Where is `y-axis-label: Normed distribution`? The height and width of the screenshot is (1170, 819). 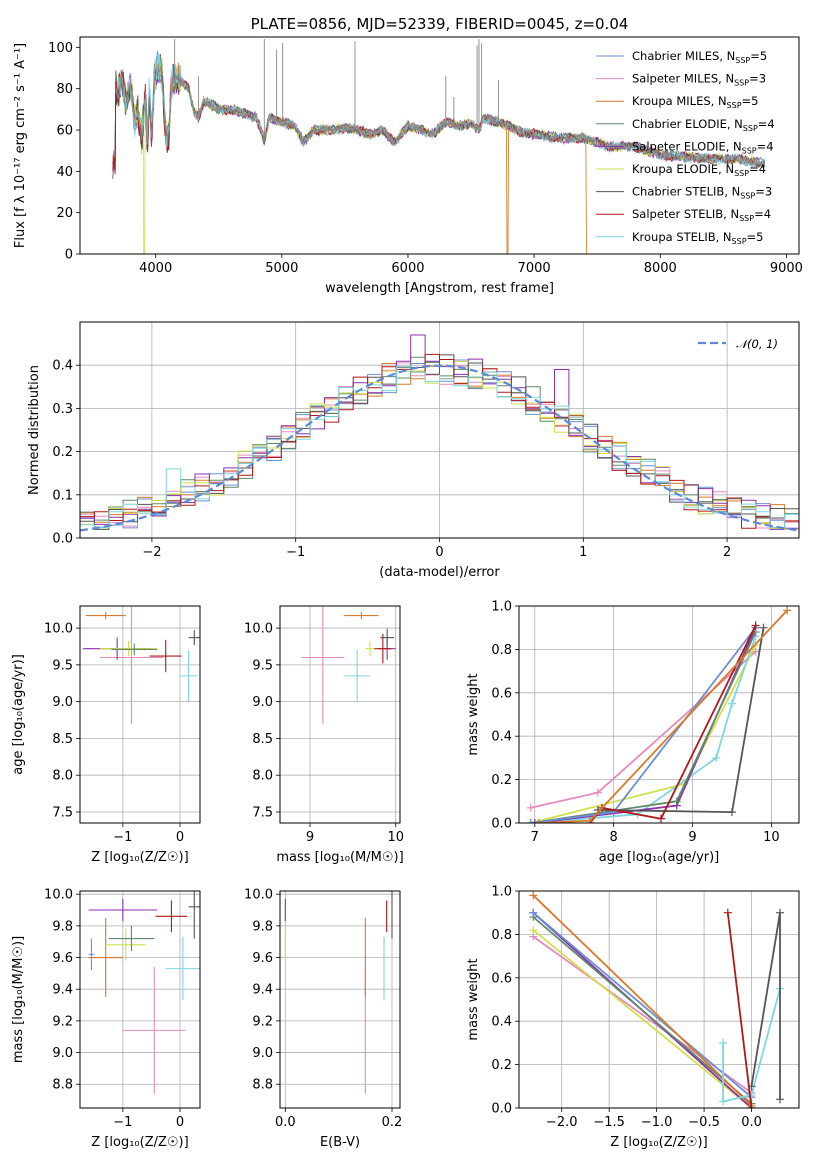
y-axis-label: Normed distribution is located at coordinates (34, 430).